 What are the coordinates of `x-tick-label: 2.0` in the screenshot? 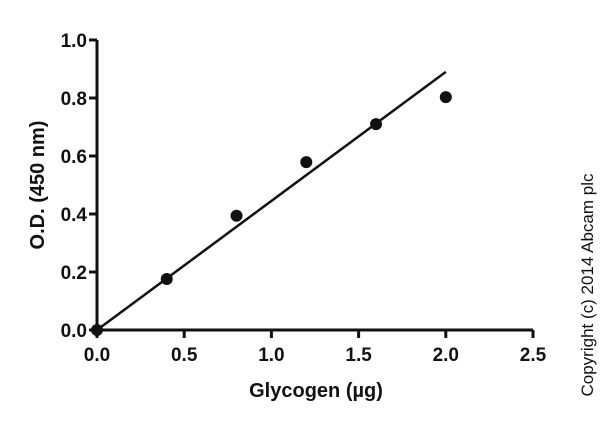 It's located at (446, 355).